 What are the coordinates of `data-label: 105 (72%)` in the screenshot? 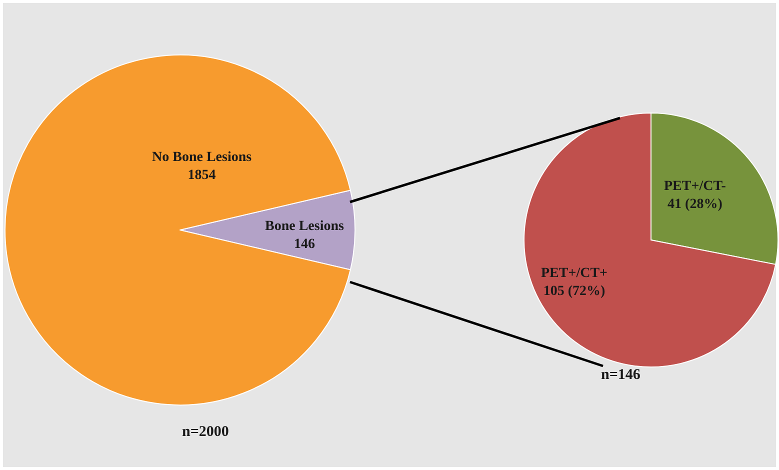 It's located at (574, 292).